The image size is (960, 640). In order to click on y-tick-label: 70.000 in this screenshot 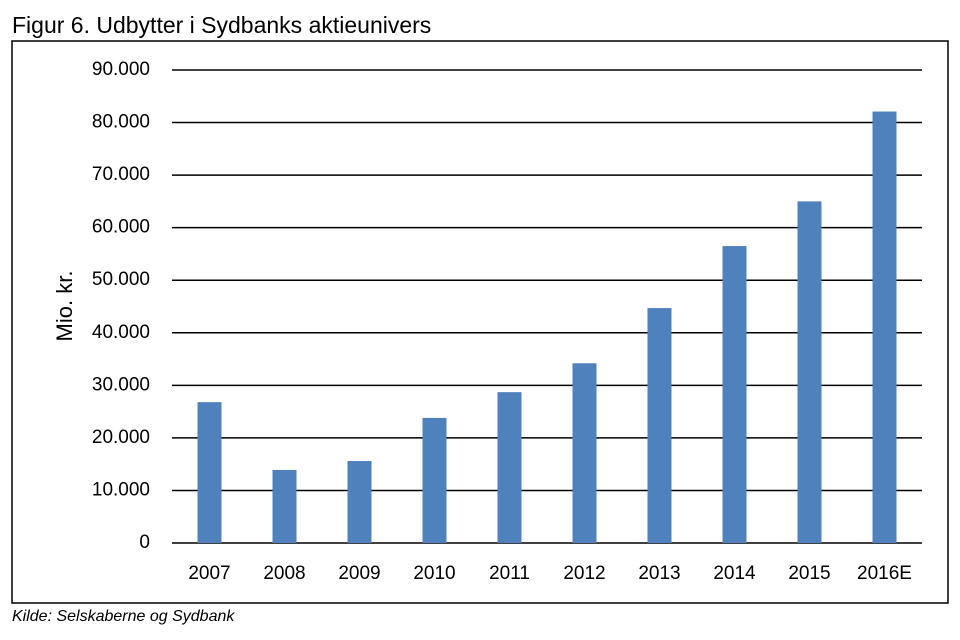, I will do `click(121, 174)`.